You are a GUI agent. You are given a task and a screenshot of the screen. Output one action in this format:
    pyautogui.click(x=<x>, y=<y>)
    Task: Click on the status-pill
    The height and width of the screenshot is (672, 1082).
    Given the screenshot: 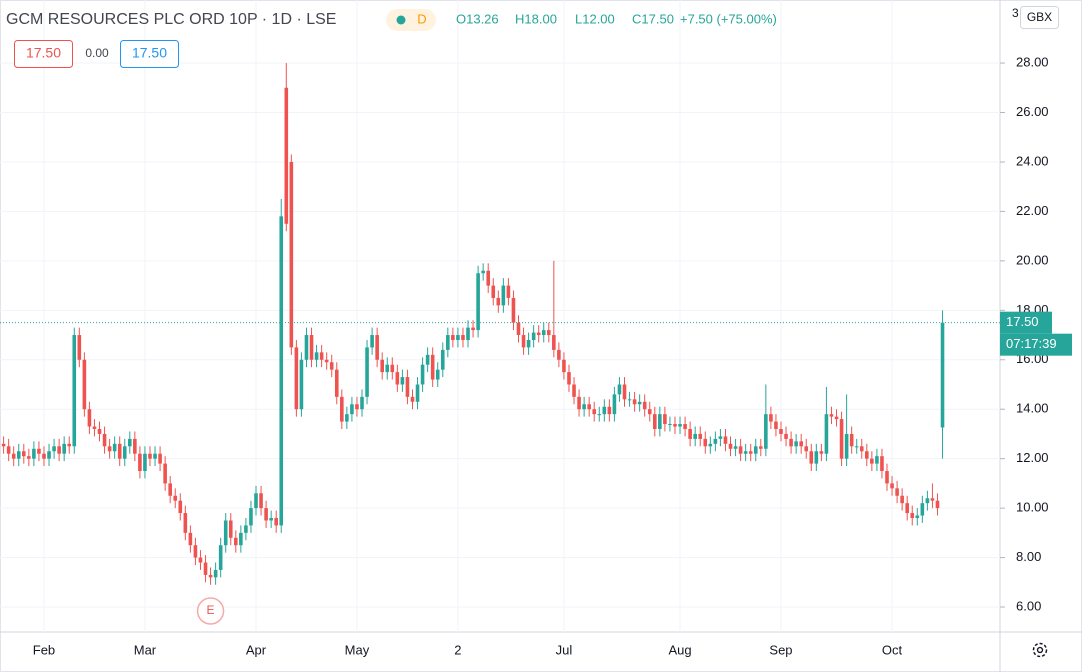 What is the action you would take?
    pyautogui.click(x=411, y=20)
    